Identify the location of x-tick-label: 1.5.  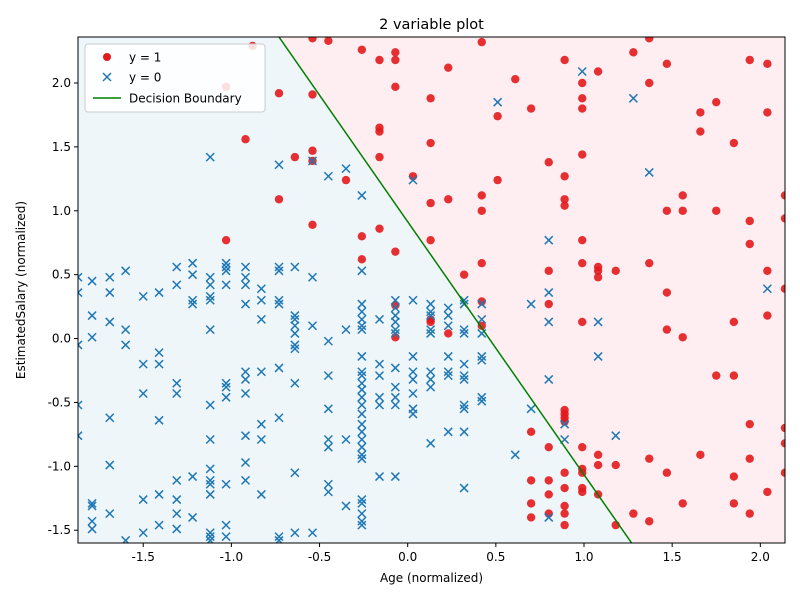
(672, 557).